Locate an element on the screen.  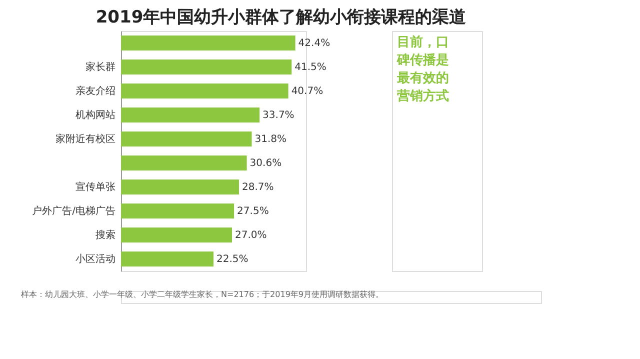
y-tick-label: 机构网站 is located at coordinates (96, 115).